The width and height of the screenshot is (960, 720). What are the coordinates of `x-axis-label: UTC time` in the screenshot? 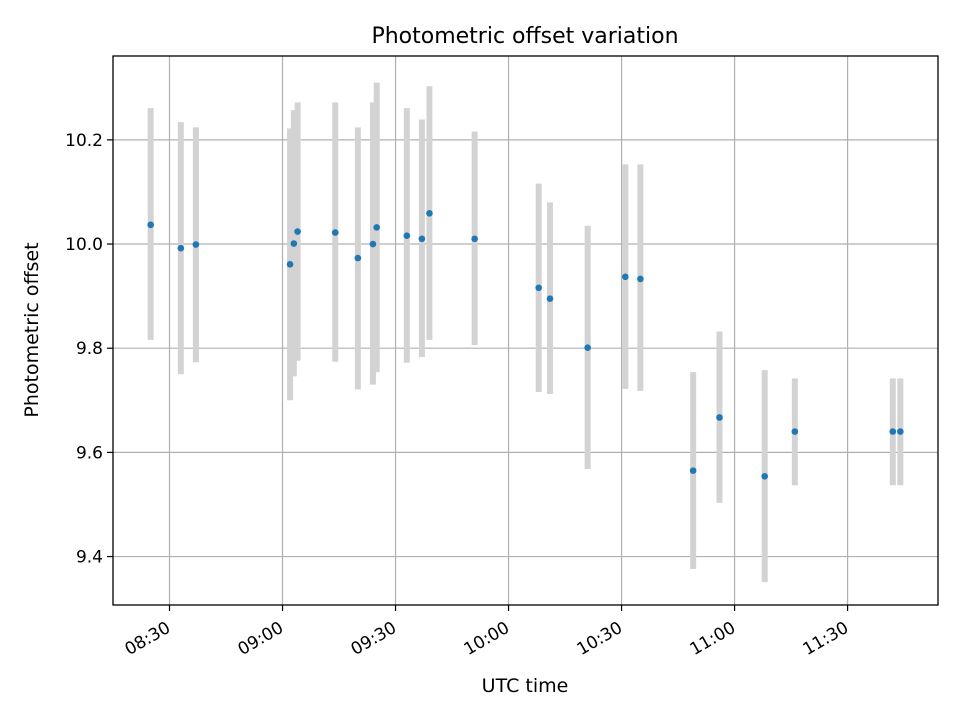 It's located at (525, 686).